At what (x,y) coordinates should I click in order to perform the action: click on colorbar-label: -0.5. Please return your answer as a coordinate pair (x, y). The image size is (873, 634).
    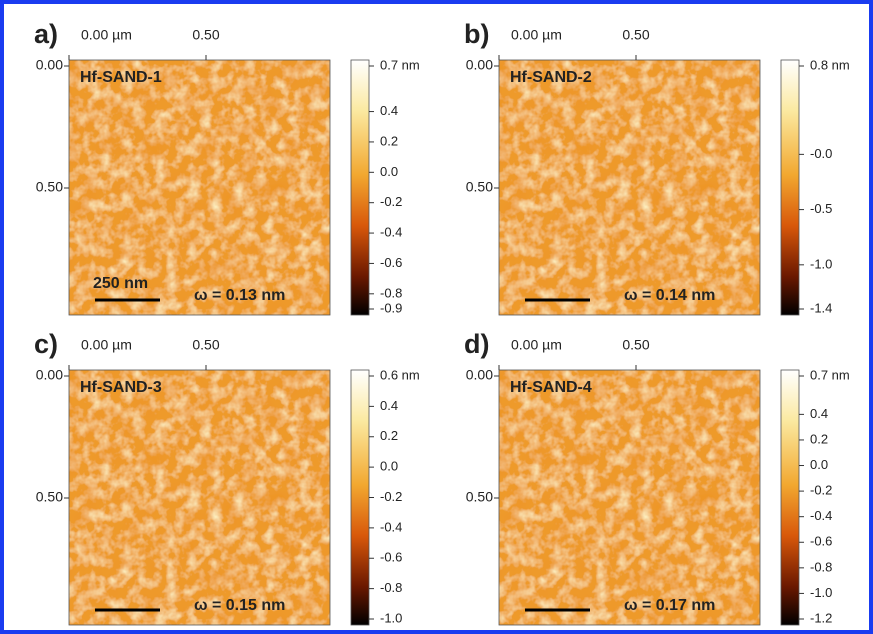
    Looking at the image, I should click on (821, 208).